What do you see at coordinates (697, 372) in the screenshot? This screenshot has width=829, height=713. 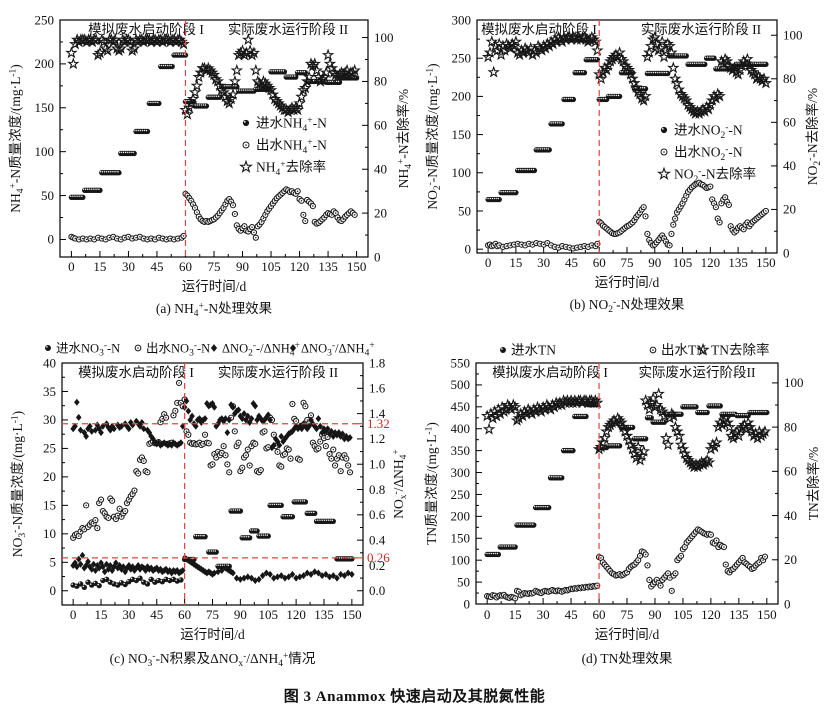 I see `phase-annotation-2: 实际废水运行阶段II` at bounding box center [697, 372].